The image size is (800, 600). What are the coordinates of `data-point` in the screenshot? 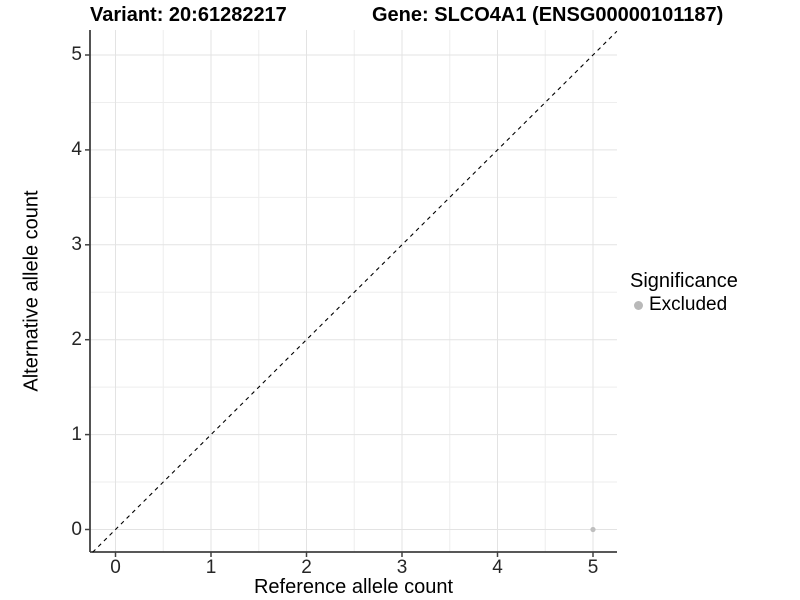 It's located at (593, 529).